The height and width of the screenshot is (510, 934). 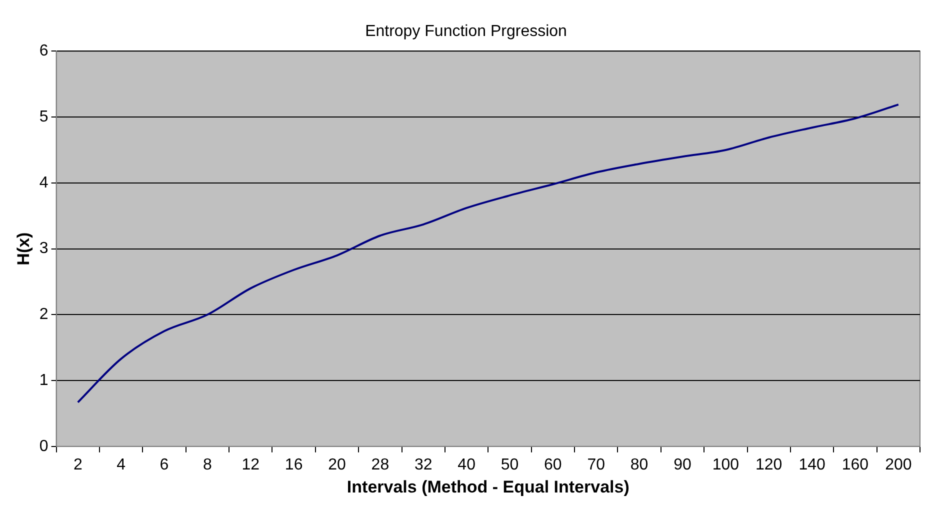 What do you see at coordinates (488, 486) in the screenshot?
I see `x-axis-title: Intervals (Method - Equal Intervals)` at bounding box center [488, 486].